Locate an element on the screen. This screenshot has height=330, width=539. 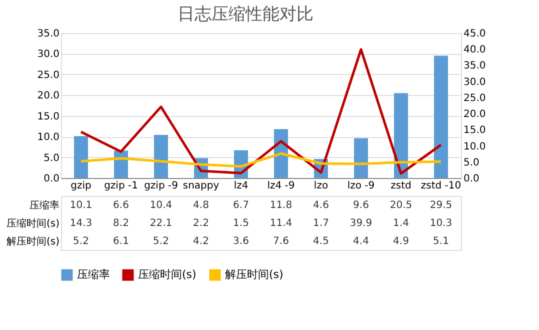
data-label: 2.2 is located at coordinates (201, 223).